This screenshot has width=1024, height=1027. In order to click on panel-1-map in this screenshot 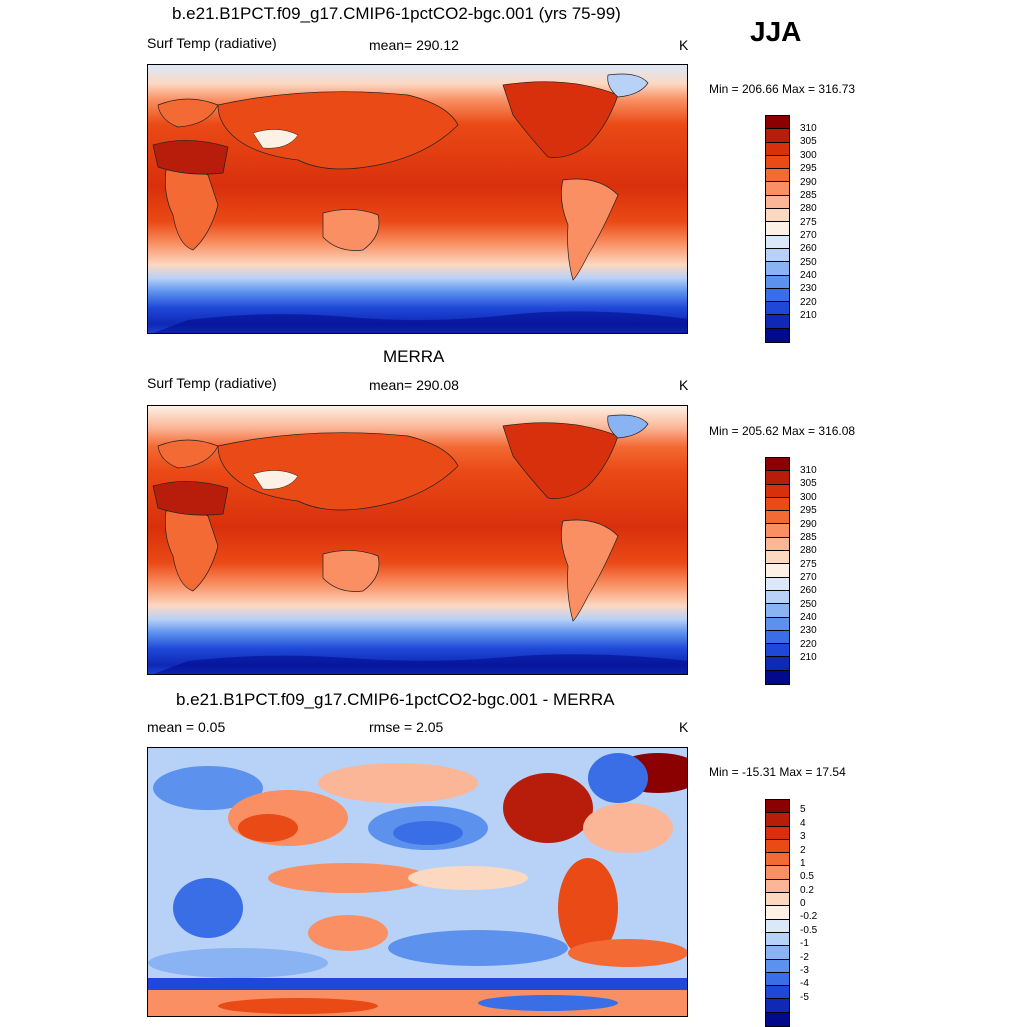, I will do `click(417, 199)`.